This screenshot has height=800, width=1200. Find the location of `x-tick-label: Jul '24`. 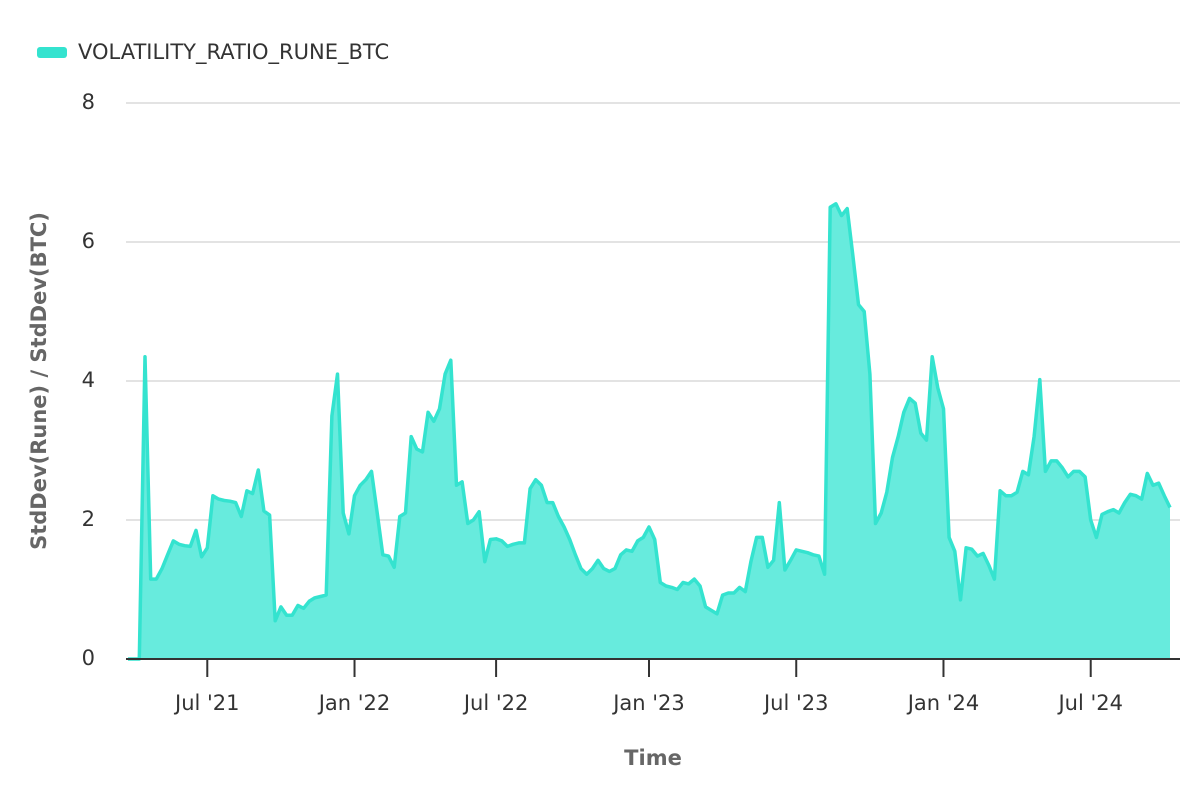

x-tick-label: Jul '24 is located at coordinates (1089, 703).